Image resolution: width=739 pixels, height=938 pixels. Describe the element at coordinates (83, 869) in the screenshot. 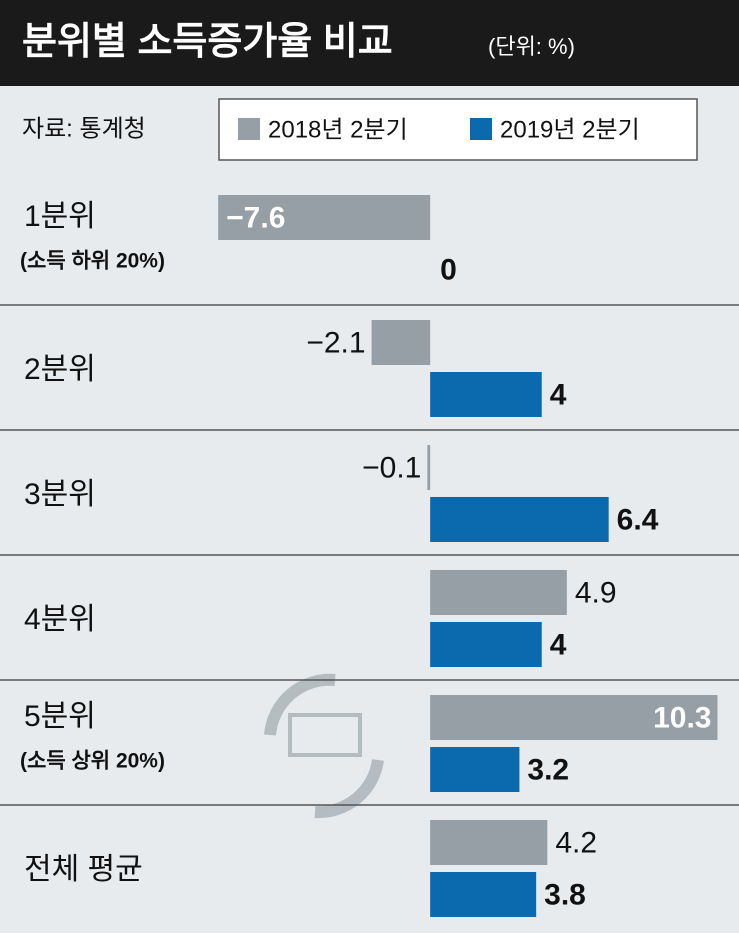

I see `category-label: 전체 평균` at that location.